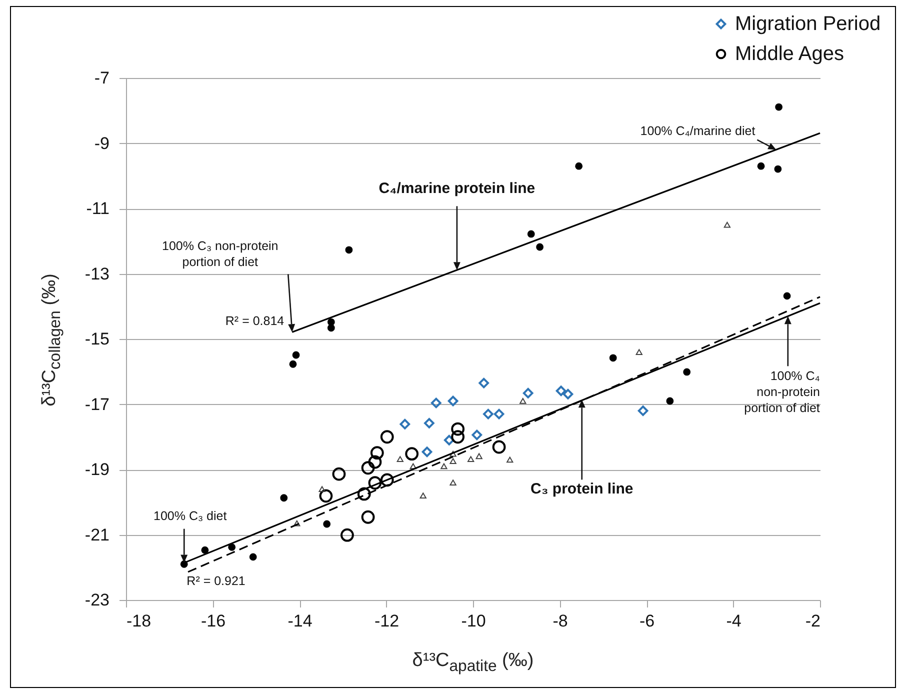 The width and height of the screenshot is (906, 698). What do you see at coordinates (102, 143) in the screenshot?
I see `y-tick-label: -9` at bounding box center [102, 143].